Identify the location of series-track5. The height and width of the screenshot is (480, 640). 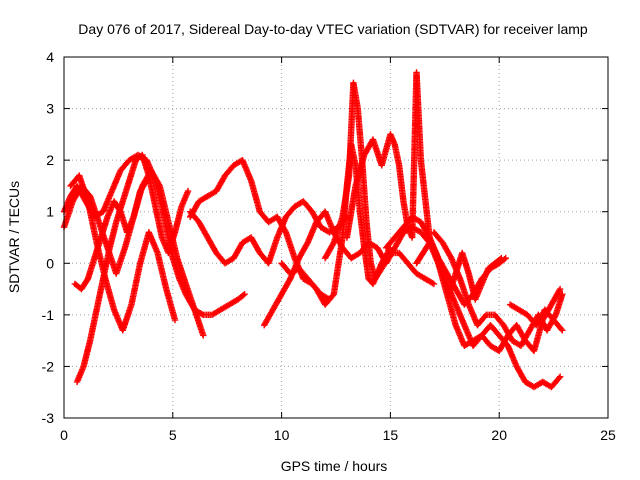
(132, 268).